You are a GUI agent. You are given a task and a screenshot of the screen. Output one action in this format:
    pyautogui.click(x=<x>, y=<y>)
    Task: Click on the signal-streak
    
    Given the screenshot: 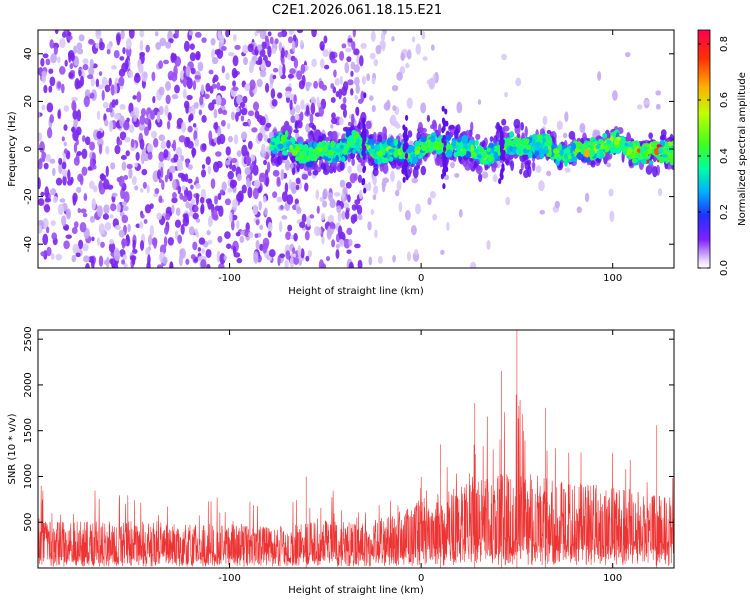 What is the action you would take?
    pyautogui.click(x=502, y=177)
    